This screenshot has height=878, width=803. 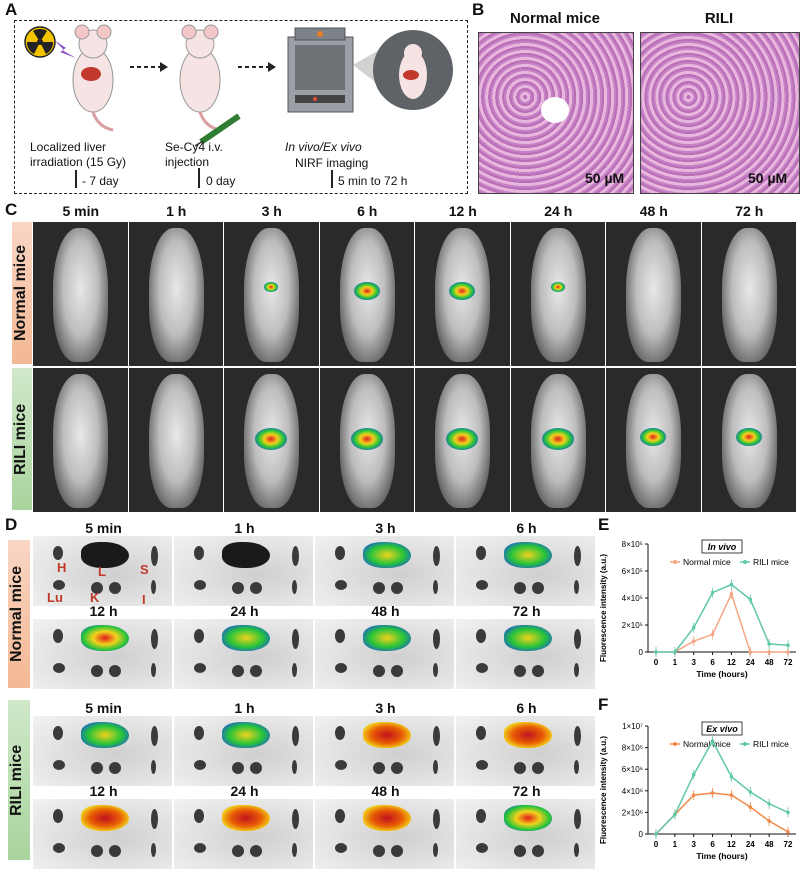 I want to click on y-tick-label: 2×10⁵, so click(x=632, y=625).